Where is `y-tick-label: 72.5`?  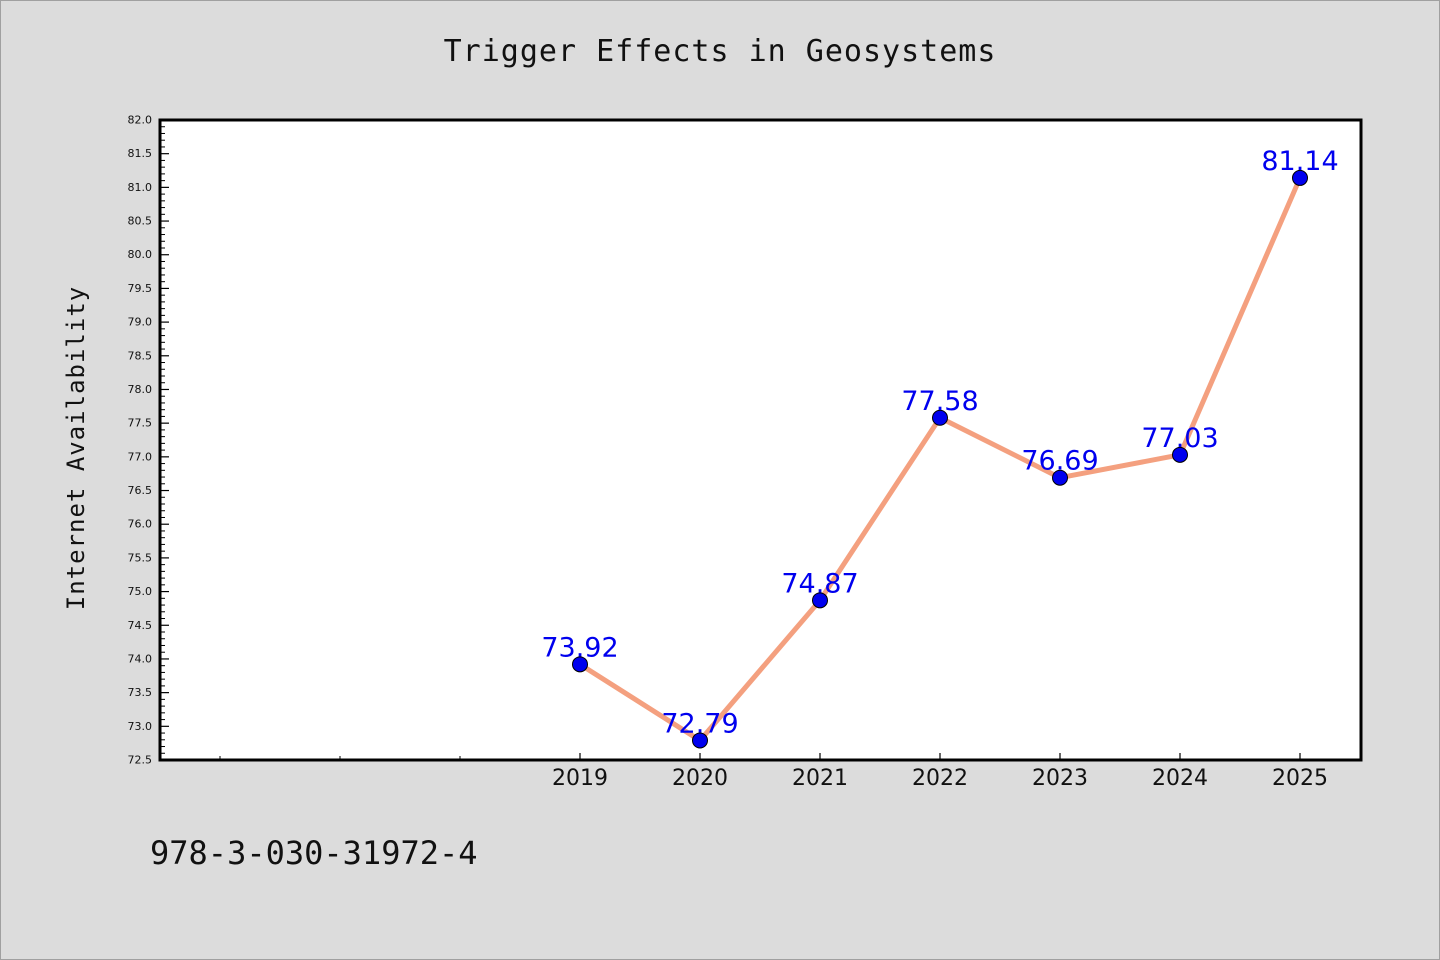
y-tick-label: 72.5 is located at coordinates (140, 760).